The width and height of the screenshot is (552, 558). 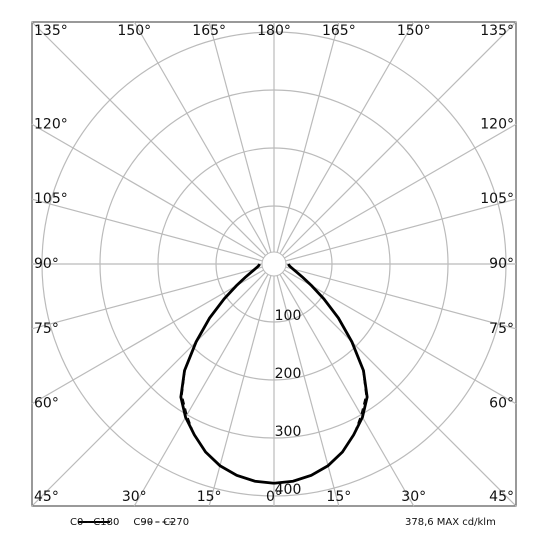 I want to click on max-label: 378,6 MAX cd/klm, so click(x=450, y=522).